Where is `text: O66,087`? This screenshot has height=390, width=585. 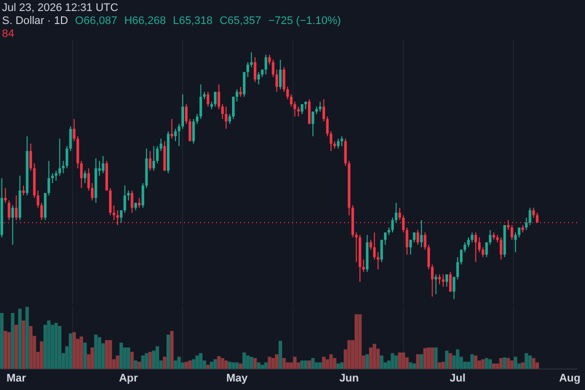 text: O66,087 is located at coordinates (96, 21).